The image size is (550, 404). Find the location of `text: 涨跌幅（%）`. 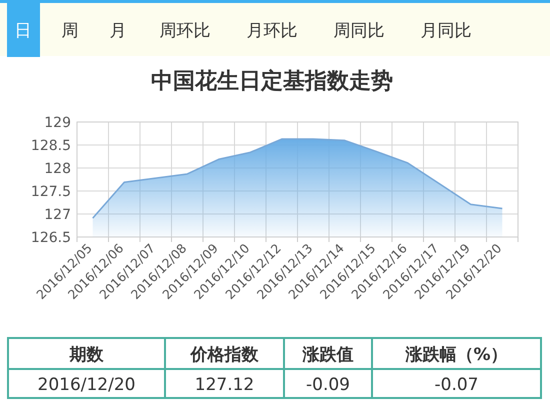

text: 涨跌幅（%） is located at coordinates (456, 355).